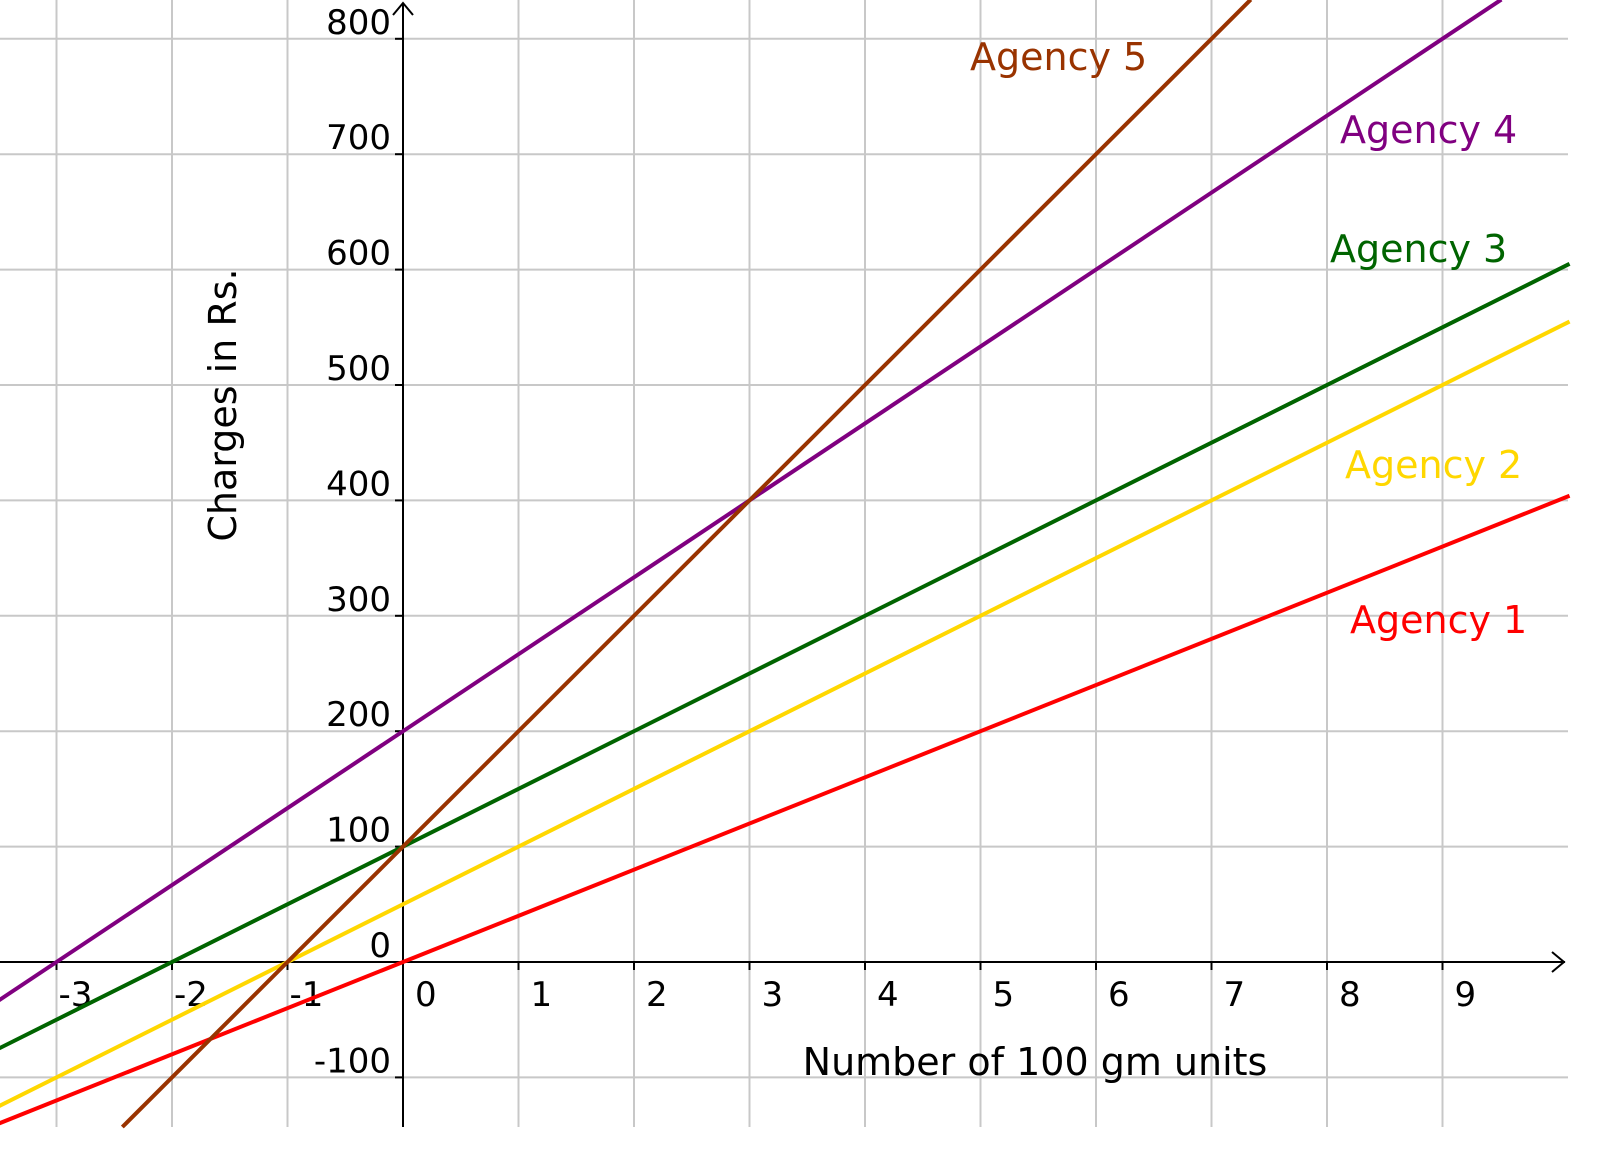  I want to click on y-tick-label: 100, so click(358, 831).